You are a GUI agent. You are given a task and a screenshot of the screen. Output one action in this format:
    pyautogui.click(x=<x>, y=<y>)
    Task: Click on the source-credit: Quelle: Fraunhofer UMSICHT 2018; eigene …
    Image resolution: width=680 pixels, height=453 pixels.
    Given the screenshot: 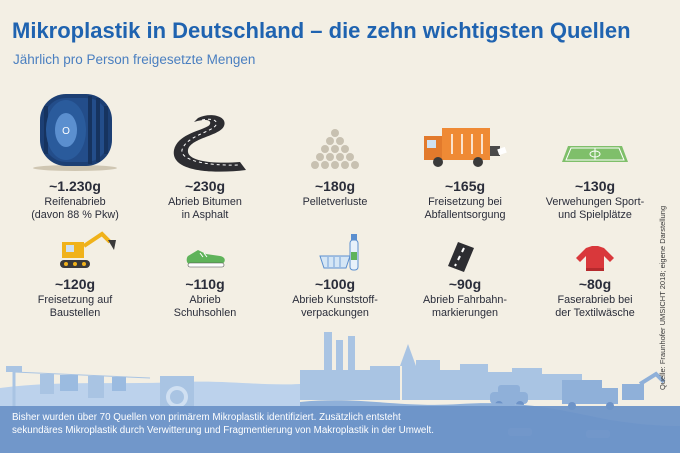 What is the action you would take?
    pyautogui.click(x=662, y=297)
    